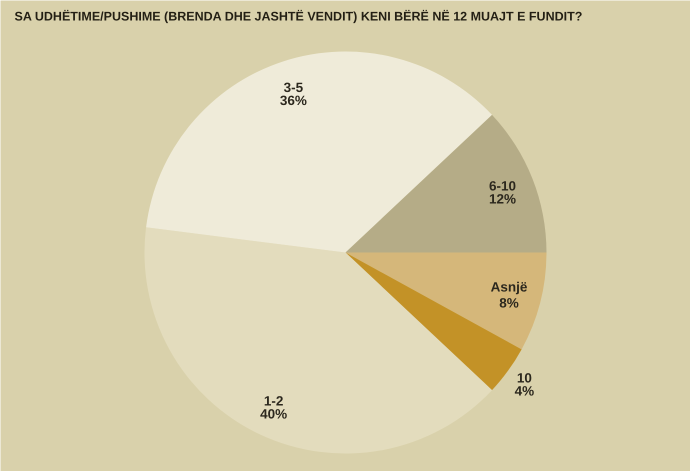  Describe the element at coordinates (298, 17) in the screenshot. I see `chart-title: SA UDHËTIME/PUSHIME (BRENDA DHE JASHTË VENDIT) KENI BËRË NË 12 MUAJT E FUNDIT?` at that location.